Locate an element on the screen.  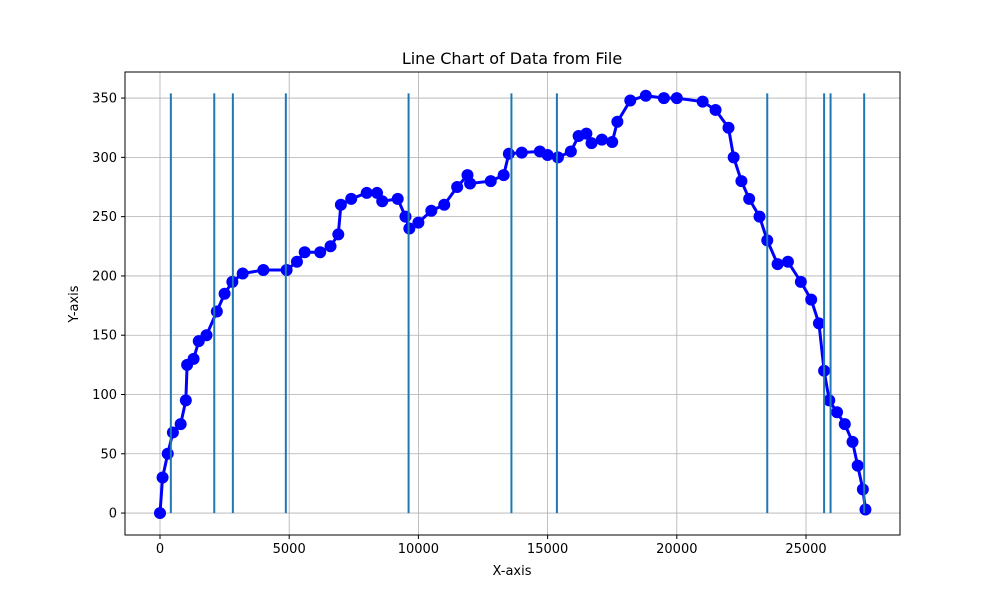
chart-title: Line Chart of Data from File is located at coordinates (512, 58).